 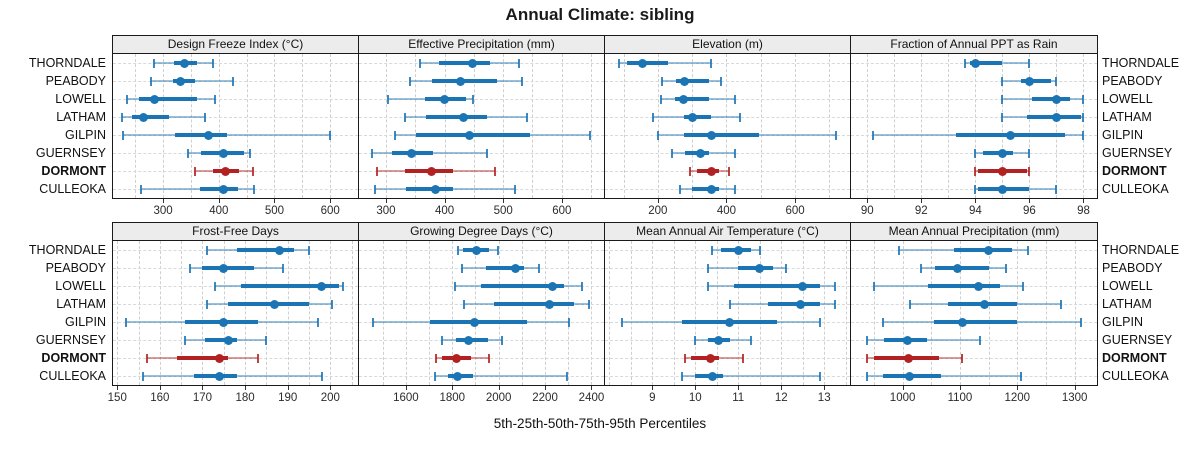 I want to click on panel: Effective Precipitation (mm), so click(x=481, y=117).